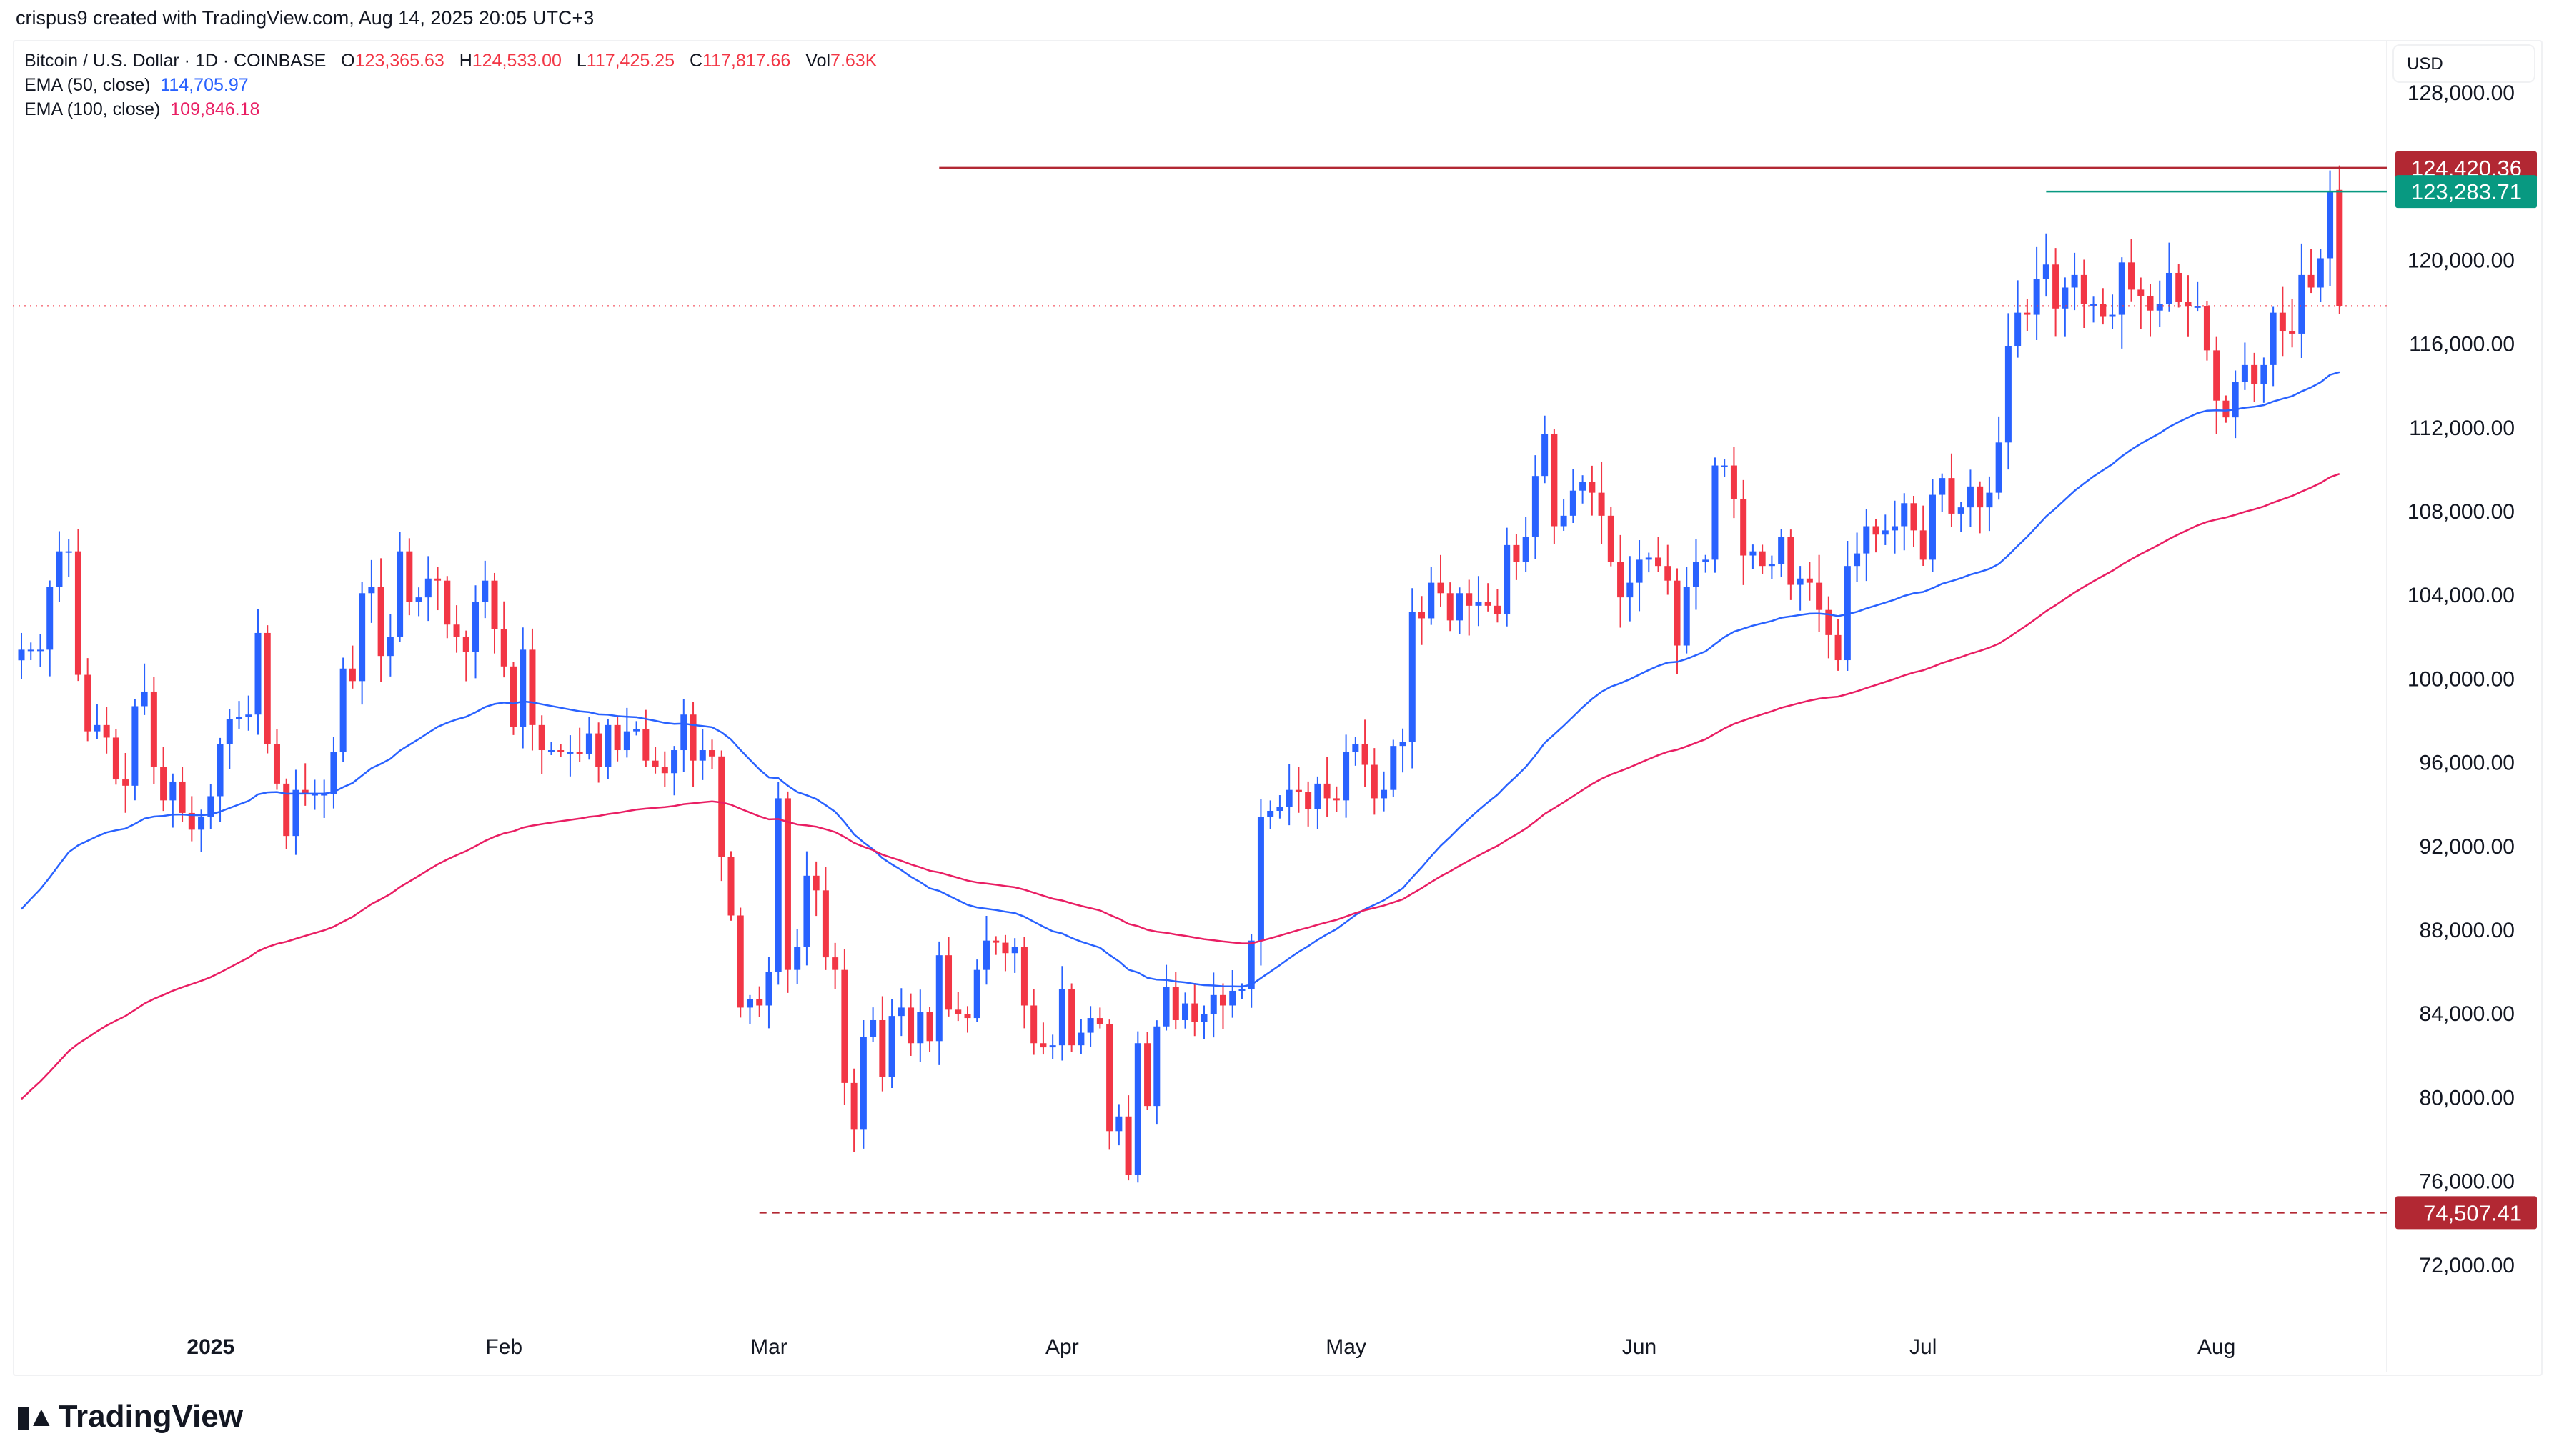  Describe the element at coordinates (175, 61) in the screenshot. I see `symbol-title: Bitcoin / U.S. Dollar · 1D · COINBASE` at that location.